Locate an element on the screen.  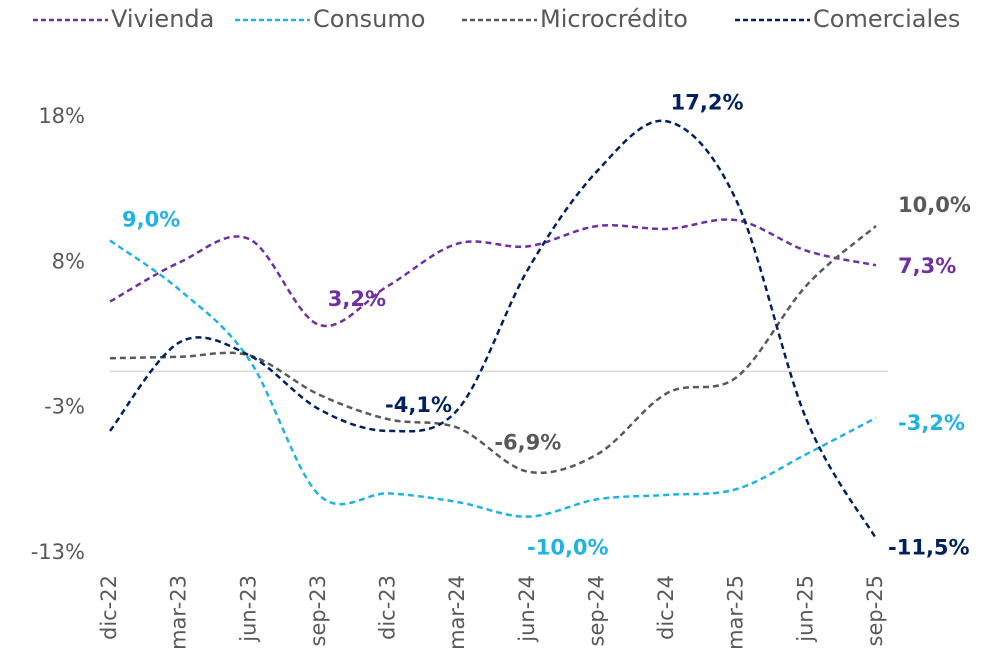
x-tick-label: dic-22 is located at coordinates (109, 607).